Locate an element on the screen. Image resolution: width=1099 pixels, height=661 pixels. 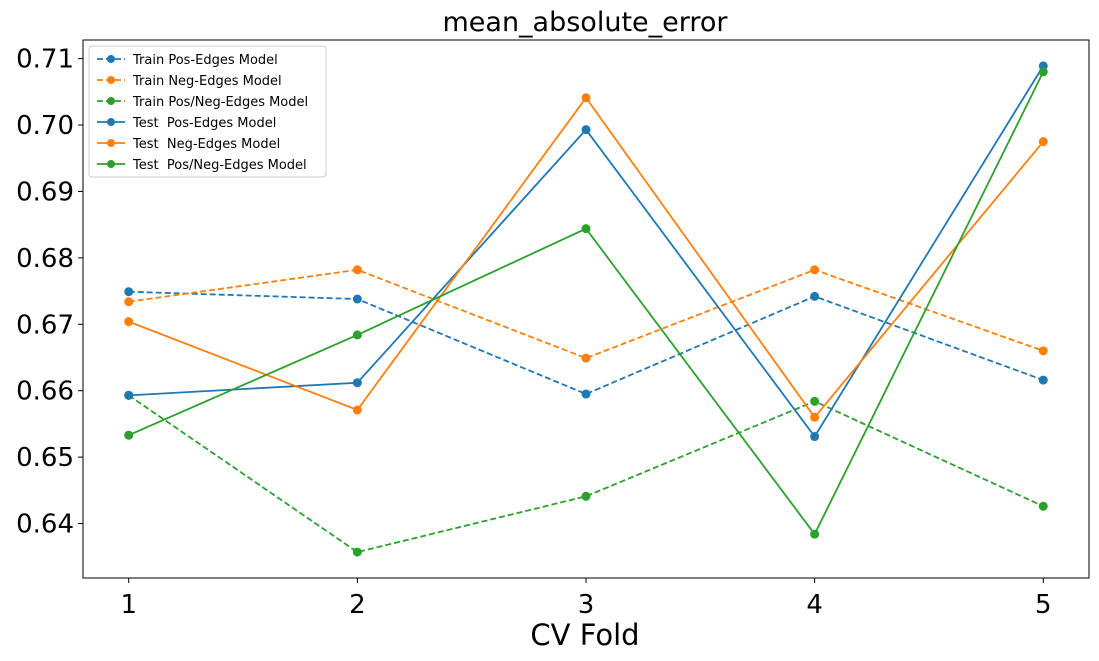
series-line is located at coordinates (586, 314).